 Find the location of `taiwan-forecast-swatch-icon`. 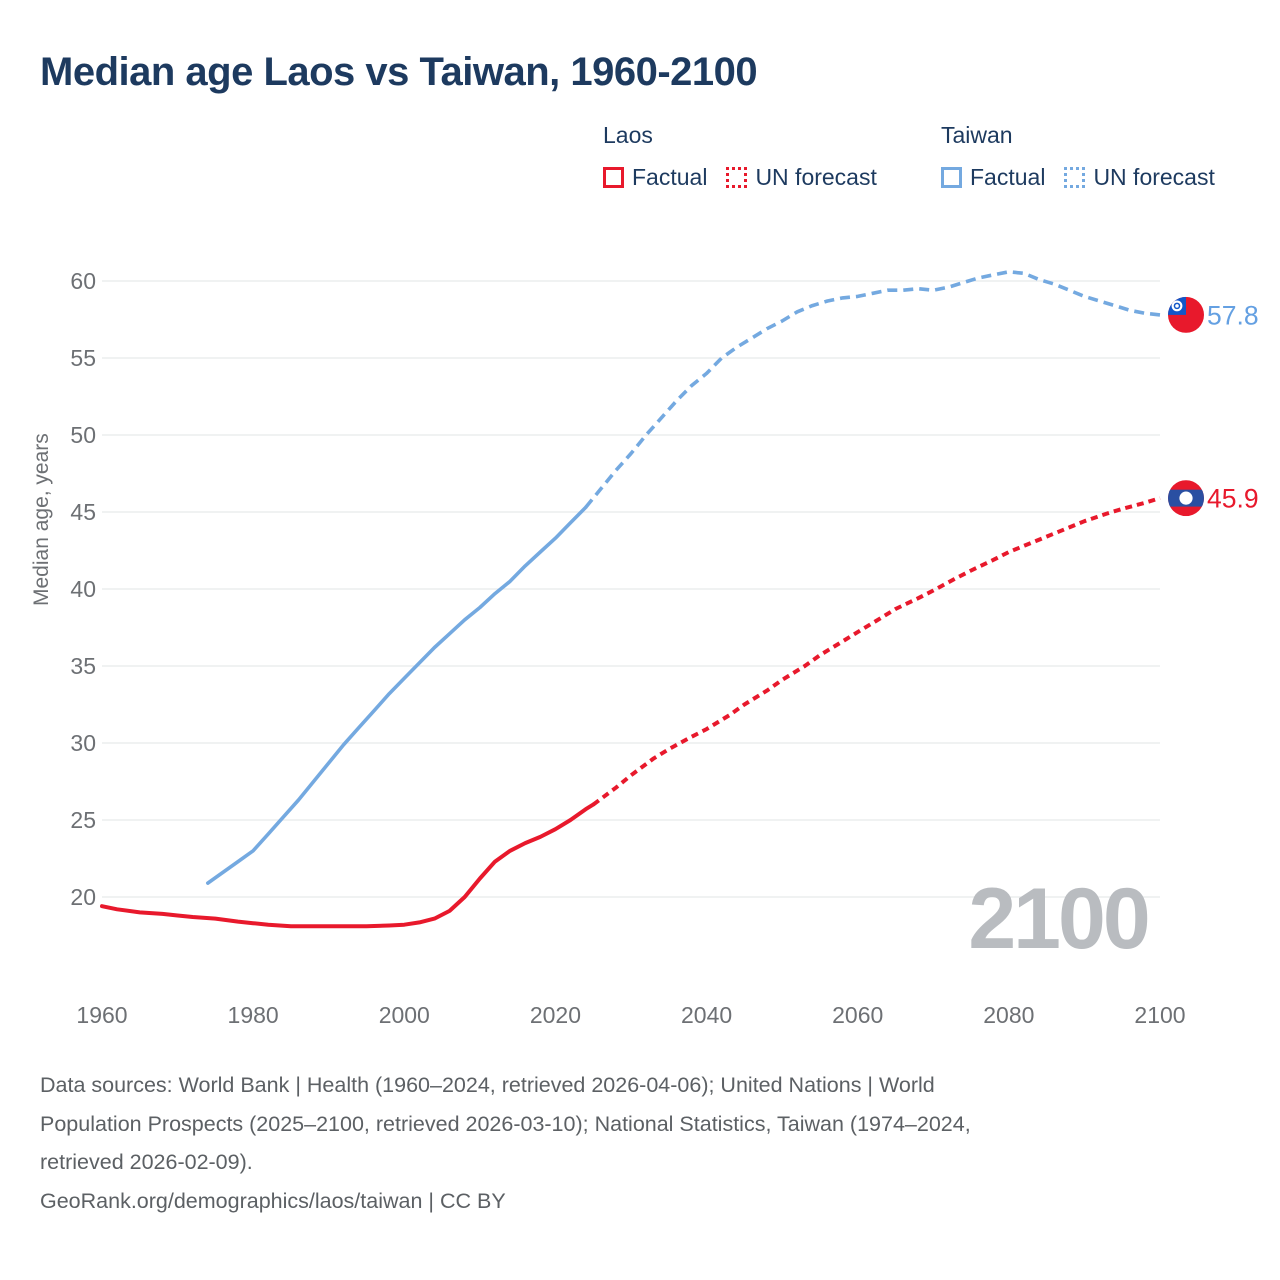

taiwan-forecast-swatch-icon is located at coordinates (1075, 177).